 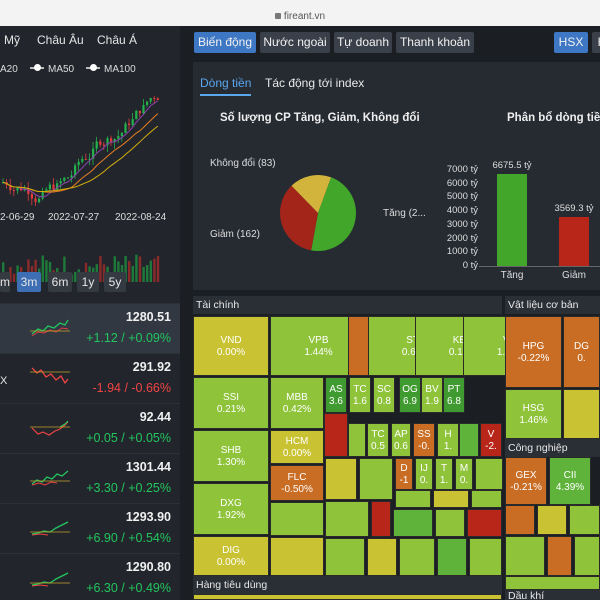 What do you see at coordinates (231, 346) in the screenshot?
I see `stock-tile: VND 0.00%` at bounding box center [231, 346].